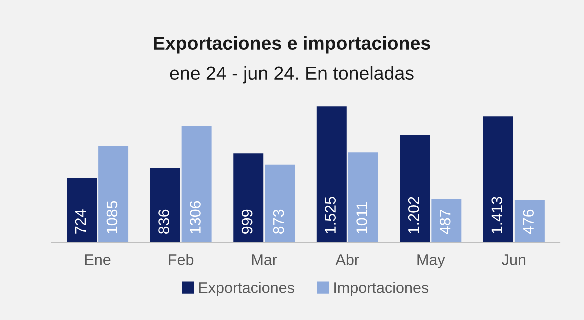  I want to click on x-tick-label: Abr, so click(348, 260).